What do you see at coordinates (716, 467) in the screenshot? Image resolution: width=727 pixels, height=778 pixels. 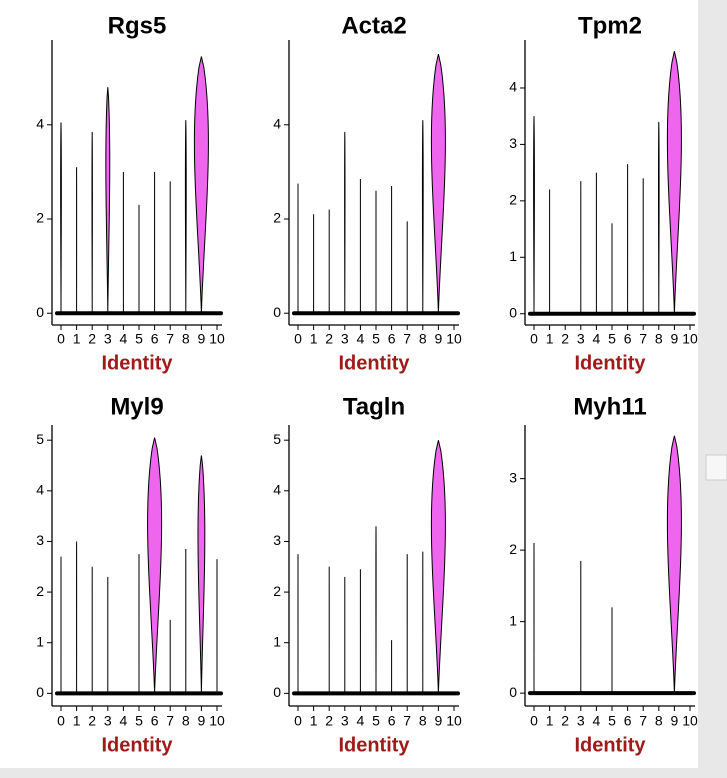 I see `side-handle` at bounding box center [716, 467].